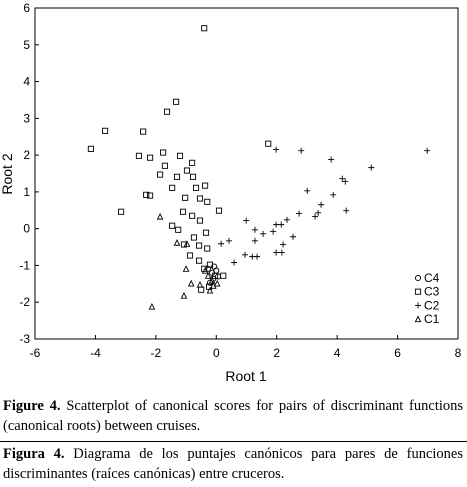 The width and height of the screenshot is (467, 487). What do you see at coordinates (26, 155) in the screenshot?
I see `y-tick-label: 2` at bounding box center [26, 155].